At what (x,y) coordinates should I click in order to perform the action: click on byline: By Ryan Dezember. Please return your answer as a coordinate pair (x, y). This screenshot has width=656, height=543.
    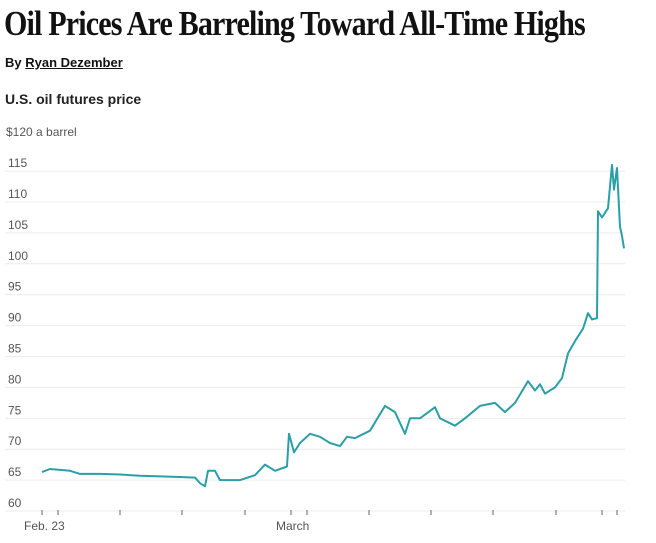
    Looking at the image, I should click on (64, 62).